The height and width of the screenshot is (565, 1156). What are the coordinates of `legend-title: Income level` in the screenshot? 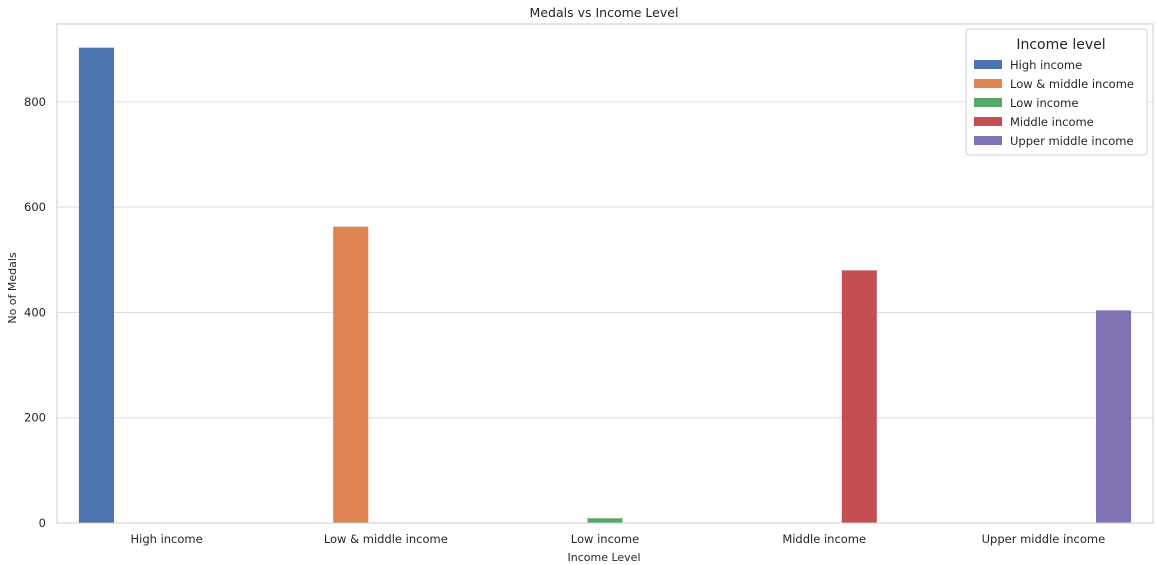 It's located at (1060, 45).